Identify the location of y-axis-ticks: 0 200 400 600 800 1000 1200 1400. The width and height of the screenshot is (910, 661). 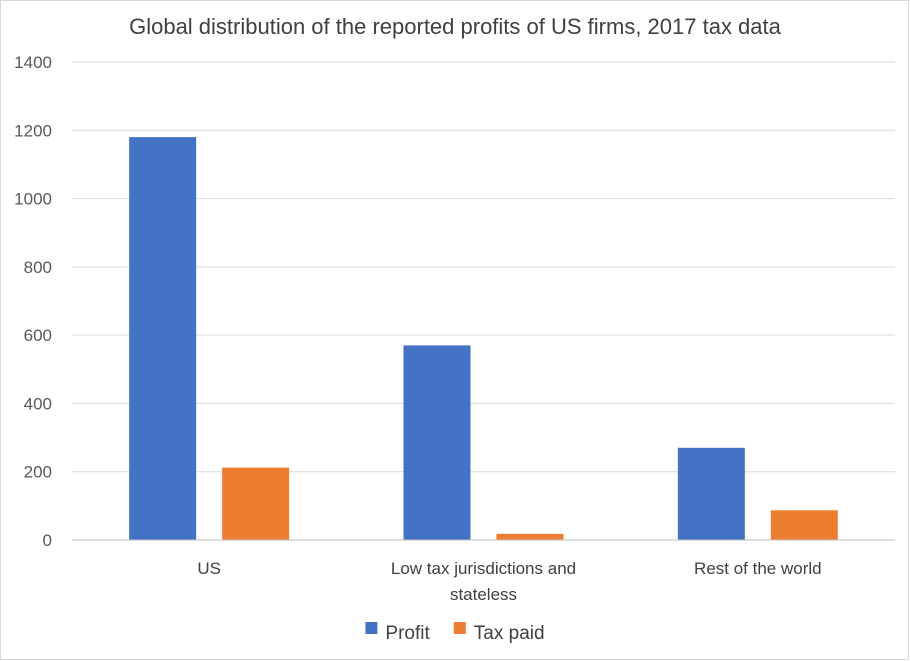
(33, 301).